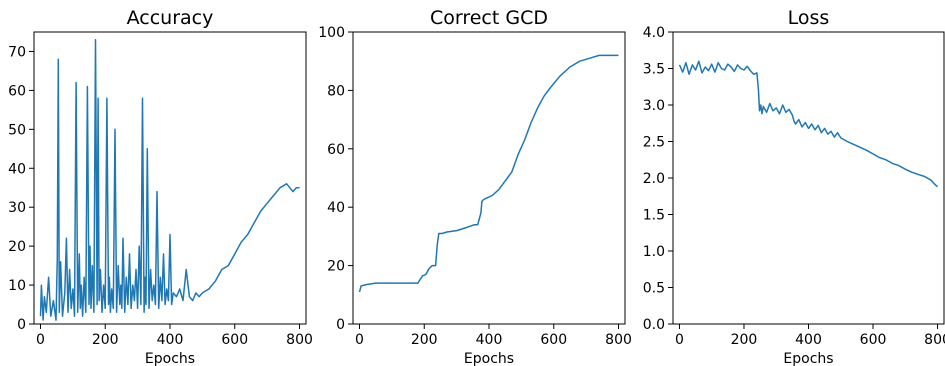 The image size is (945, 366). What do you see at coordinates (809, 18) in the screenshot?
I see `chart-title: Loss` at bounding box center [809, 18].